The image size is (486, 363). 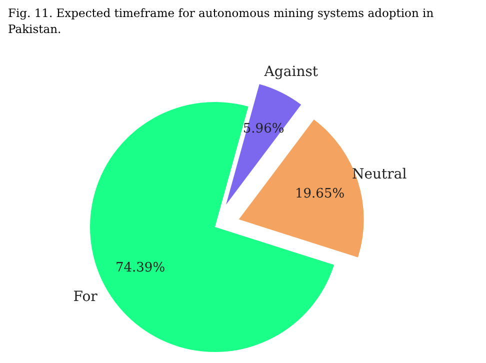 What do you see at coordinates (85, 297) in the screenshot?
I see `slice-label: For` at bounding box center [85, 297].